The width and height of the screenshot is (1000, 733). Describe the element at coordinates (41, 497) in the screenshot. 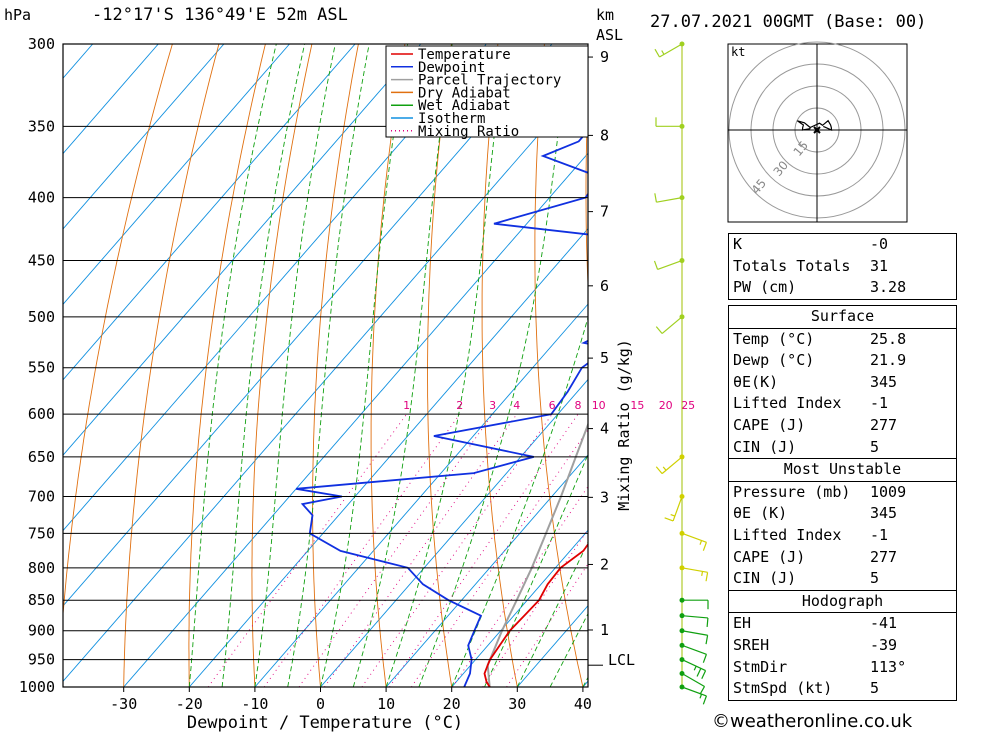

I see `pressure-tick-label: 700` at that location.